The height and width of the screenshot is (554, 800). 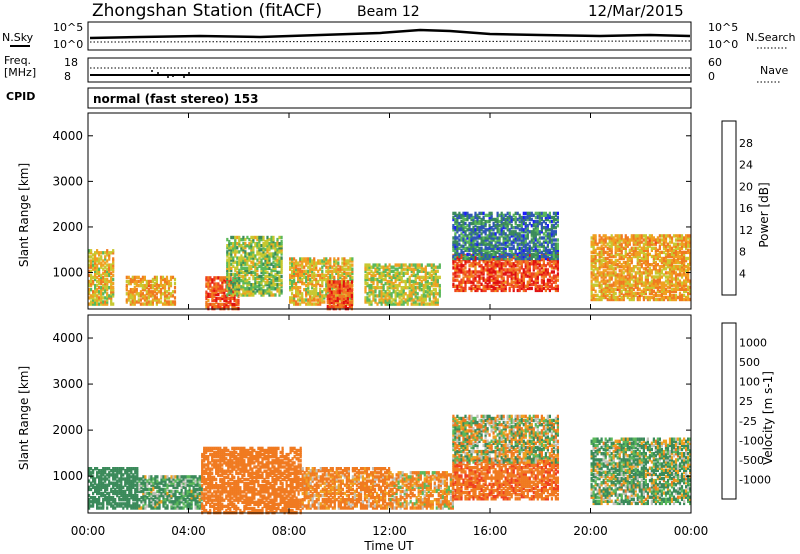 What do you see at coordinates (20, 96) in the screenshot?
I see `cpid-label: CPID` at bounding box center [20, 96].